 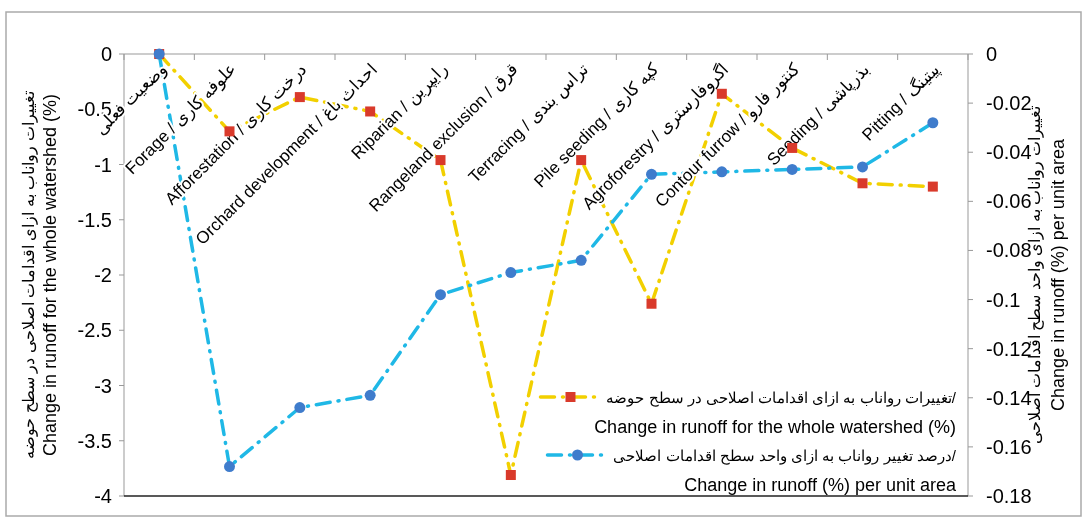 I want to click on y-tick-label: -3, so click(x=103, y=385).